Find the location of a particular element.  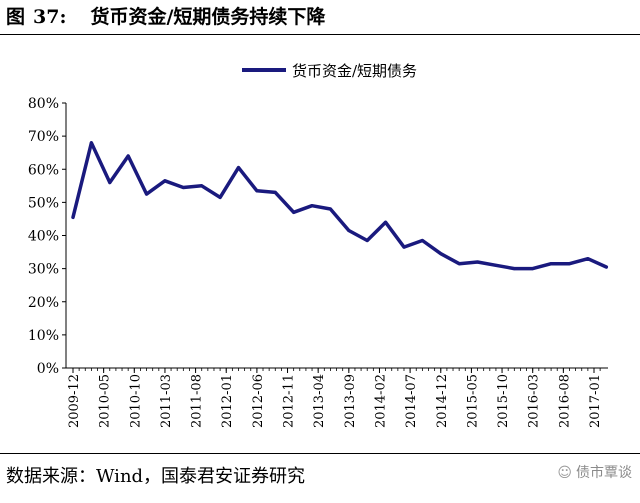

y-tick-label: 30% is located at coordinates (43, 270).